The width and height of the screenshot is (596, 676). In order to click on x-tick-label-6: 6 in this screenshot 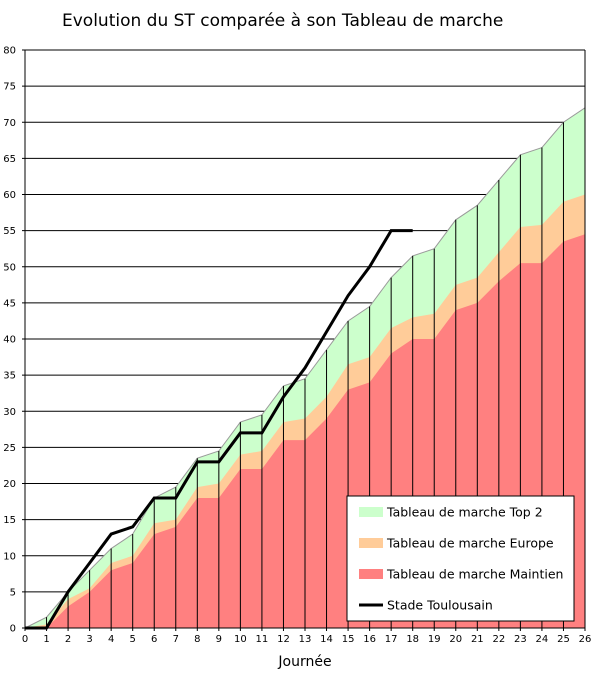, I will do `click(154, 639)`.